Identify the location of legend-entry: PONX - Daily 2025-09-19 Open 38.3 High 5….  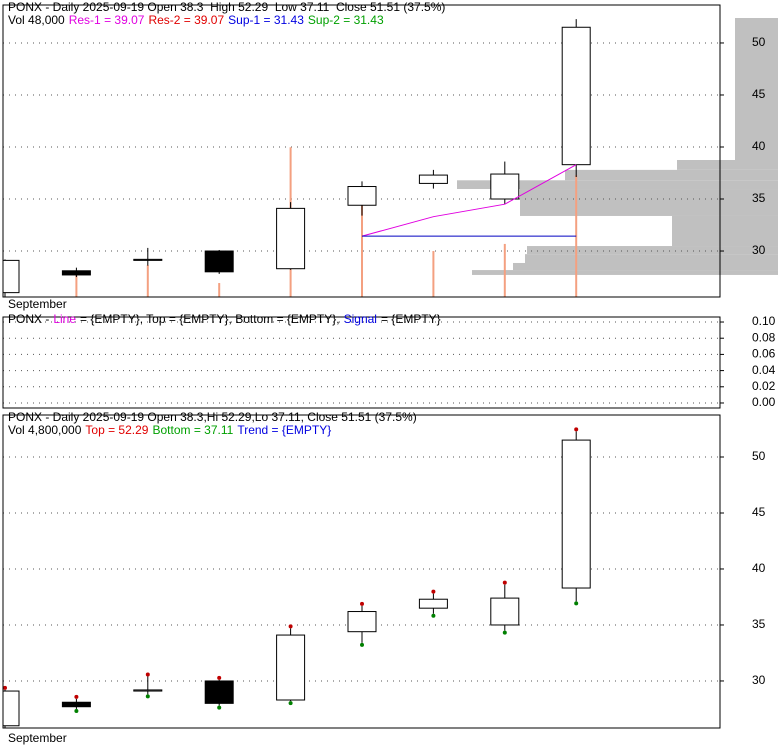
(226, 7).